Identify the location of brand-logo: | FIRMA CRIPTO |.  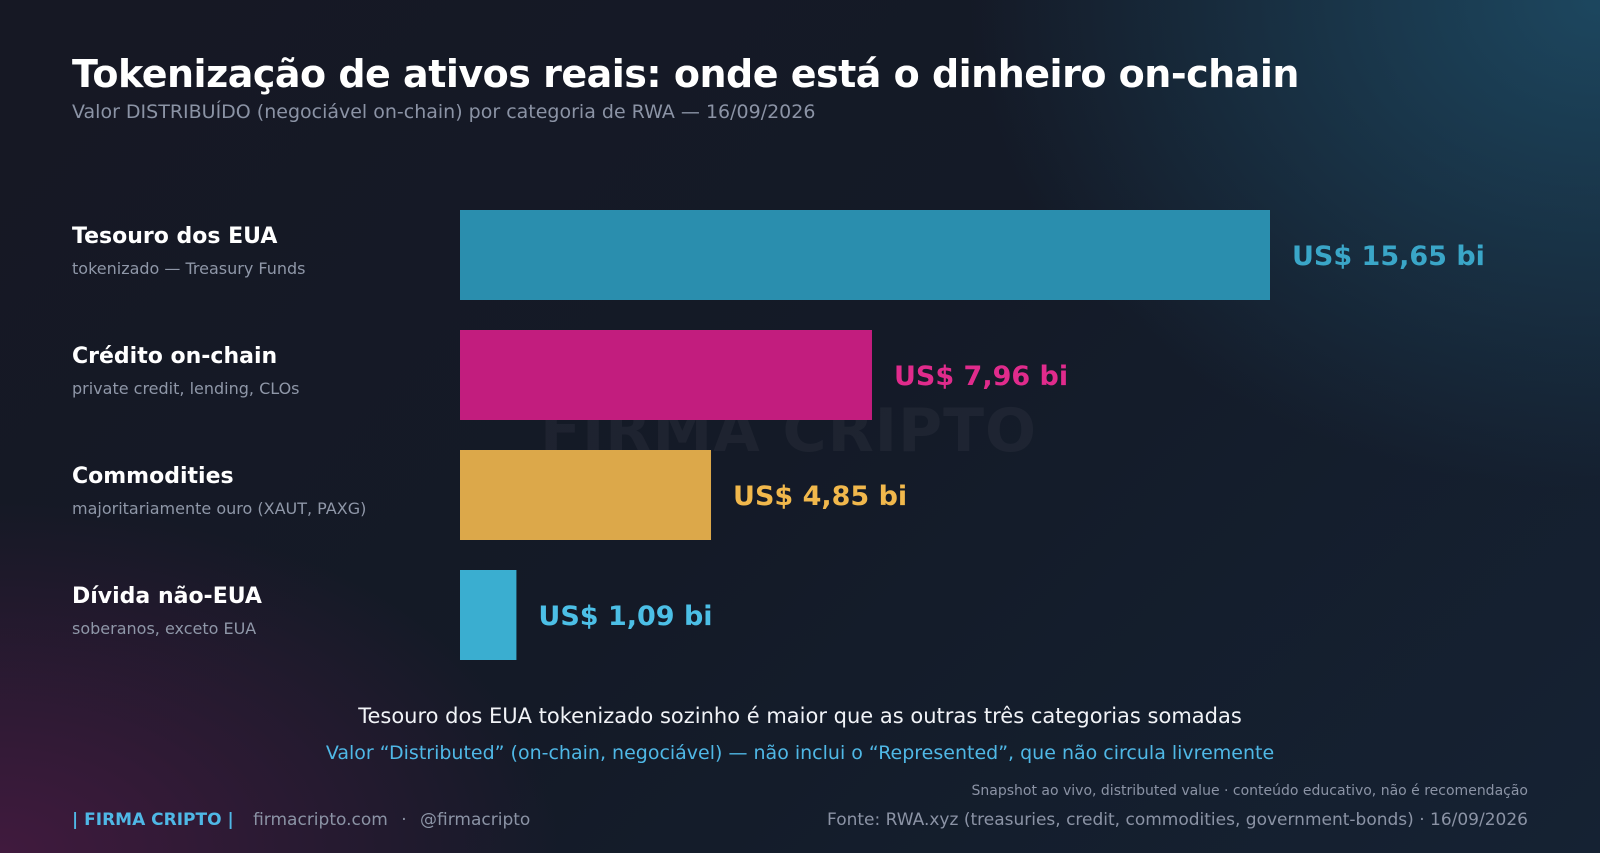
(153, 820).